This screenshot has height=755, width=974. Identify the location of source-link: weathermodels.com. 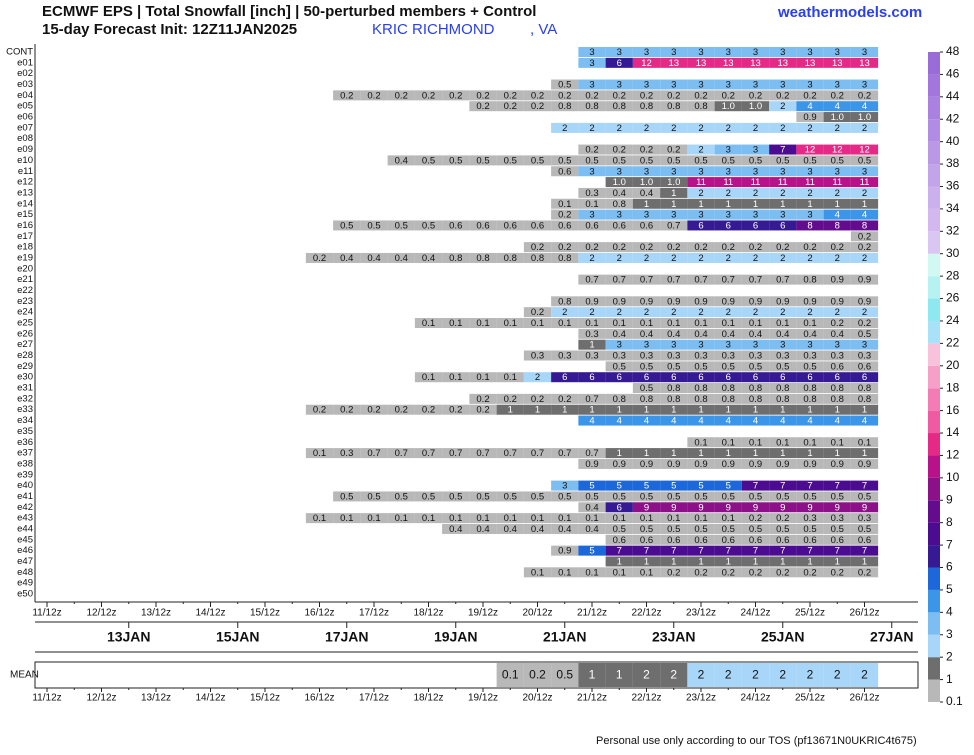
(849, 12).